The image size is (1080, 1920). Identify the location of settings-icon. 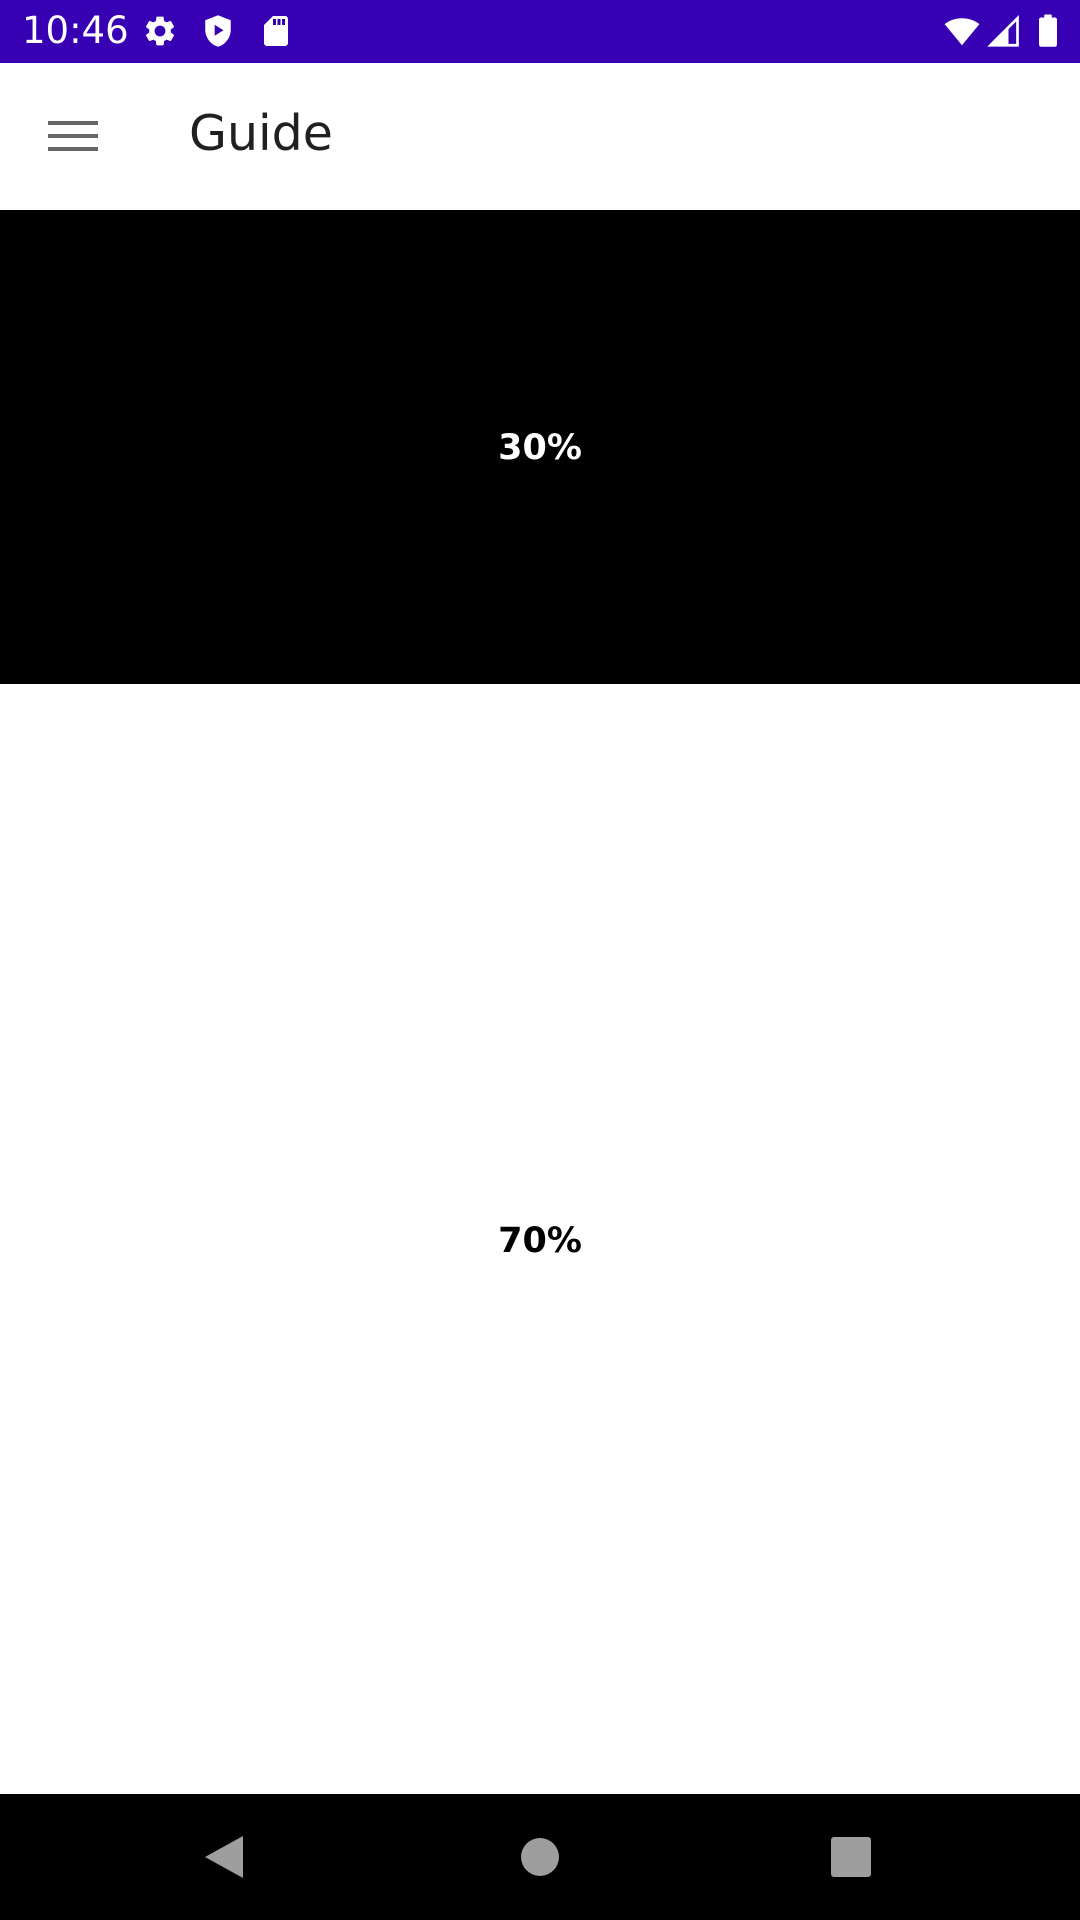
(160, 31).